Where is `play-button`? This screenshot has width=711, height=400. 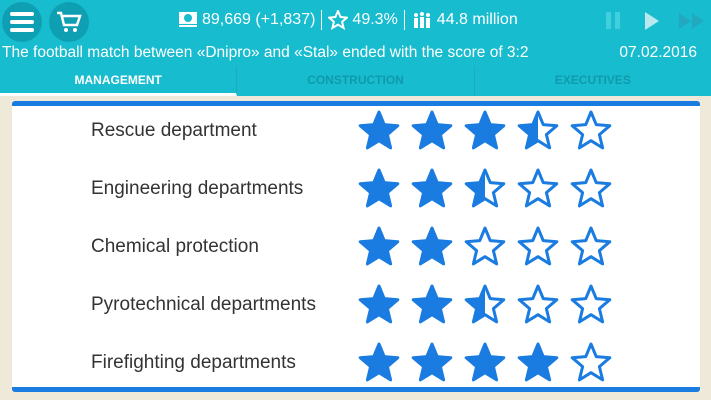 play-button is located at coordinates (652, 21).